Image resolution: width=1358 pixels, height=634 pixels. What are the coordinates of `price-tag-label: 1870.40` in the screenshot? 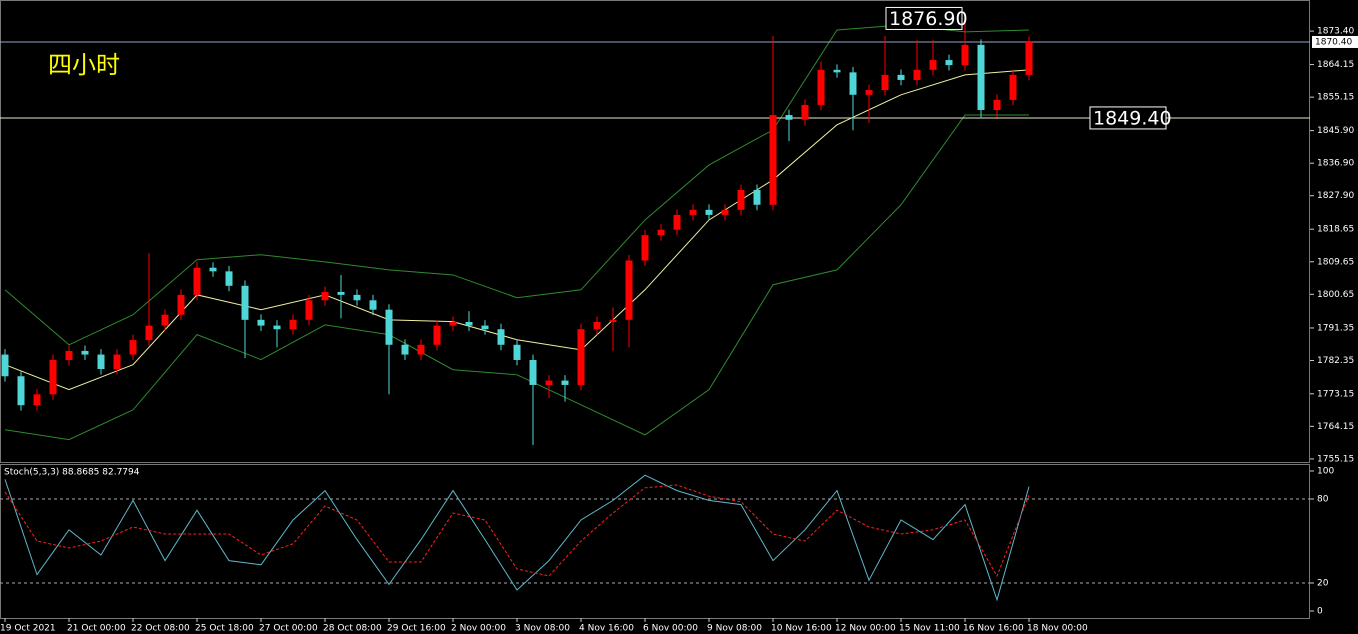 It's located at (1333, 42).